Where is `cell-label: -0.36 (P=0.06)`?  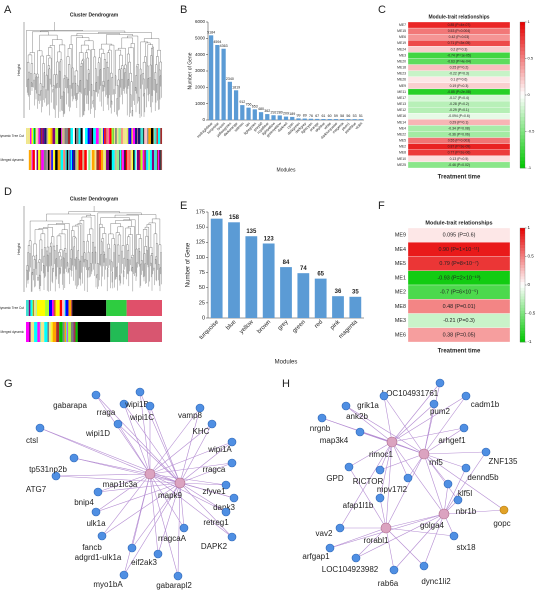 cell-label: -0.36 (P=0.06) is located at coordinates (459, 134).